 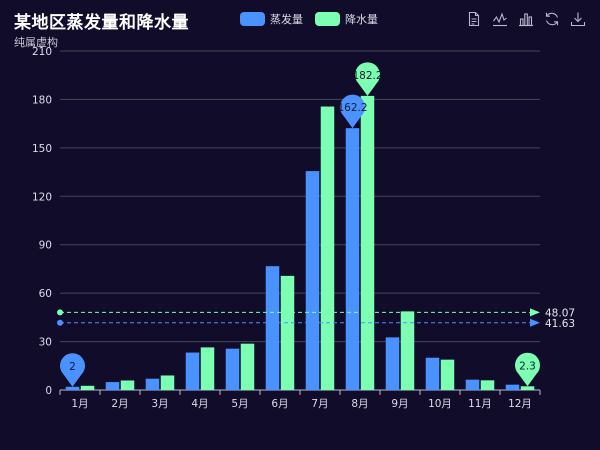 I want to click on x-tick-label: 6月, so click(x=279, y=404).